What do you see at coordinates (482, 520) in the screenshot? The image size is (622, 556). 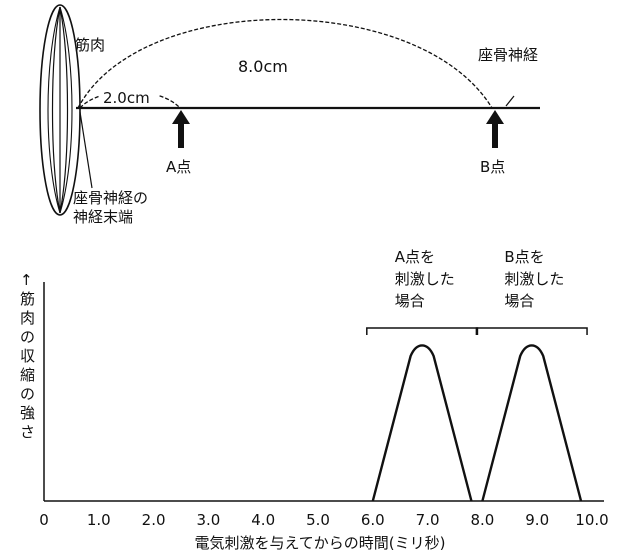 I see `x-tick-label: 8.0` at bounding box center [482, 520].